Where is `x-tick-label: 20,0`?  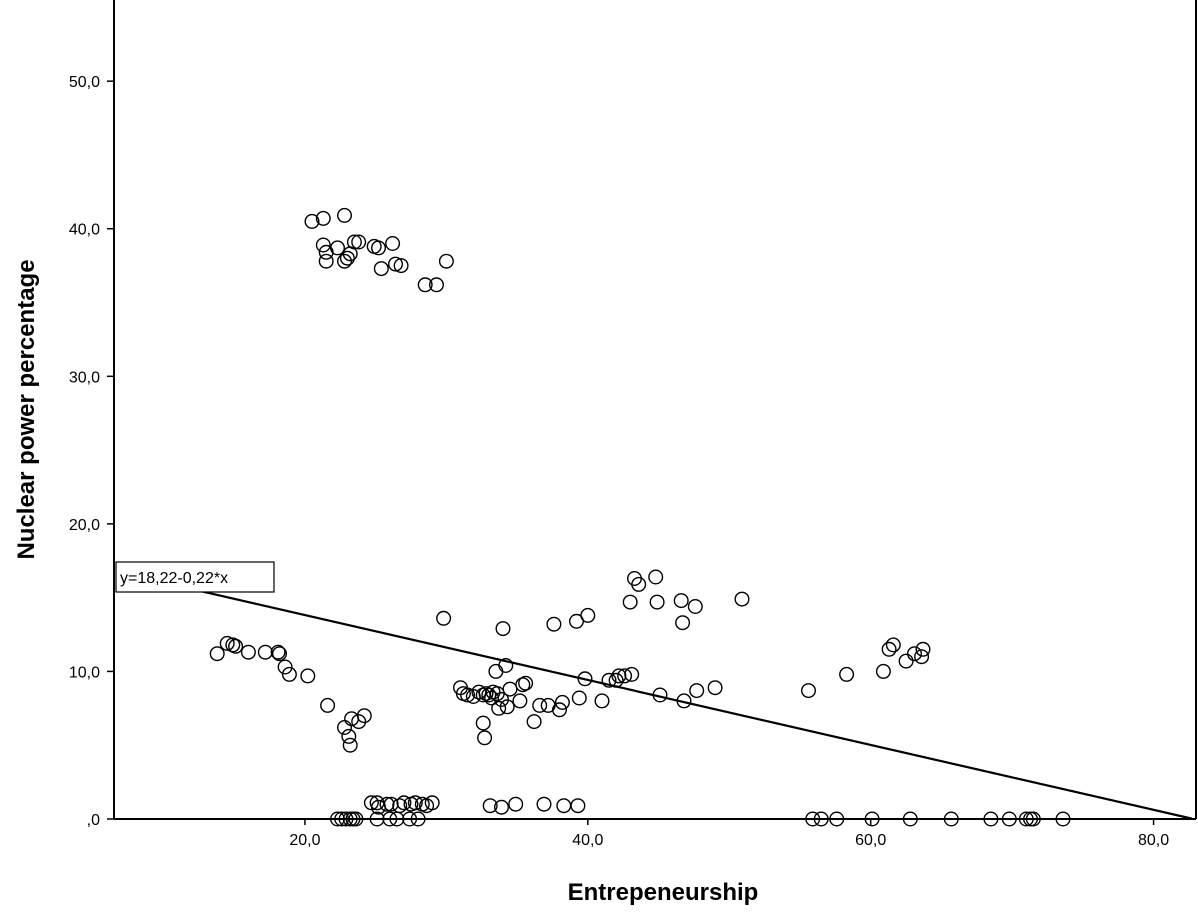
x-tick-label: 20,0 is located at coordinates (304, 840).